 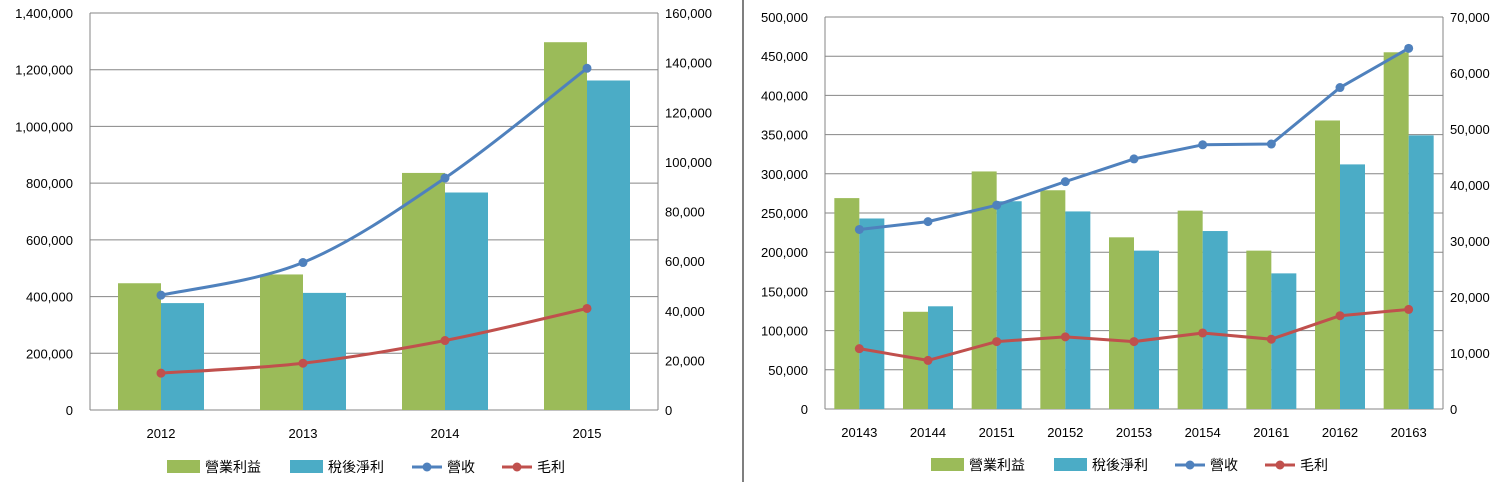 What do you see at coordinates (997, 432) in the screenshot?
I see `x-tick-label: 20151` at bounding box center [997, 432].